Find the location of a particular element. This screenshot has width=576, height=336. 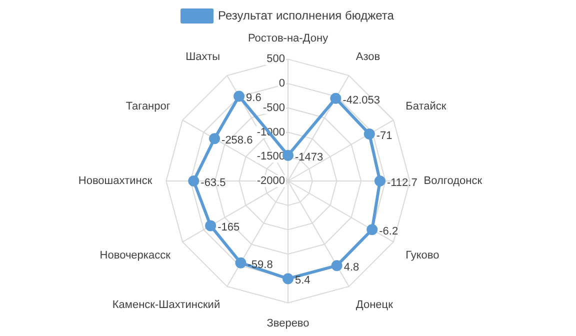

data-label: -112.7 is located at coordinates (402, 183).